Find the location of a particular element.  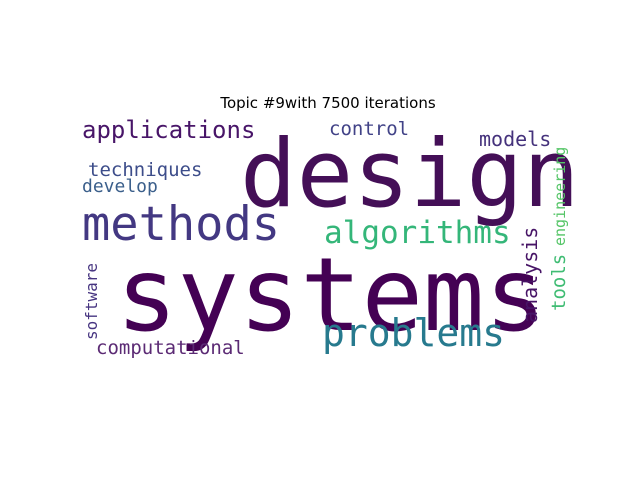

word-develop: develop is located at coordinates (120, 186).